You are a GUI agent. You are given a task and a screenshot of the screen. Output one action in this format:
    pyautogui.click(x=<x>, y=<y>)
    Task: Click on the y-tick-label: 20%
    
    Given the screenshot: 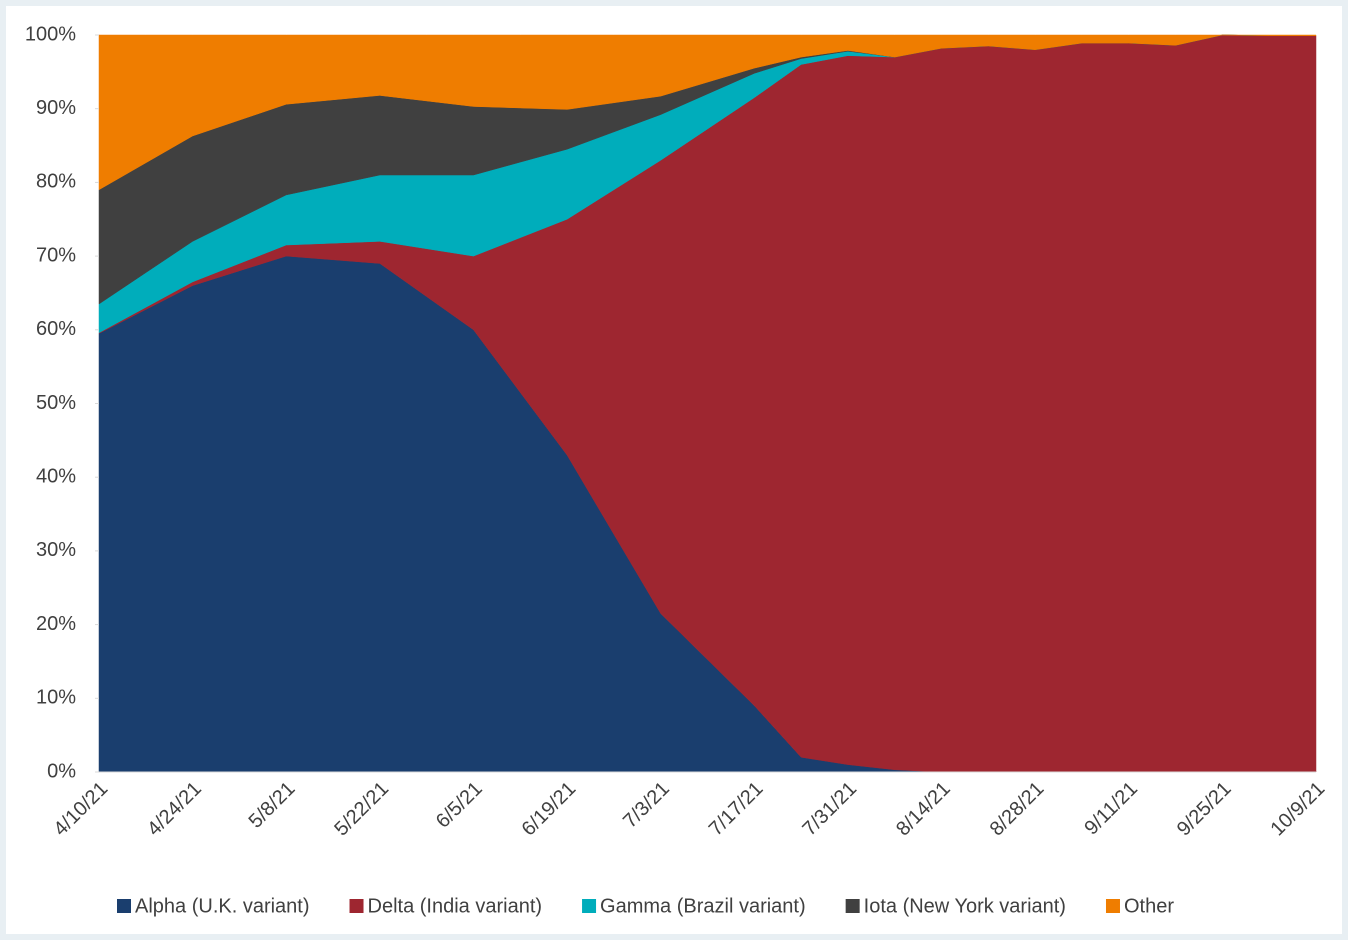 What is the action you would take?
    pyautogui.click(x=56, y=624)
    